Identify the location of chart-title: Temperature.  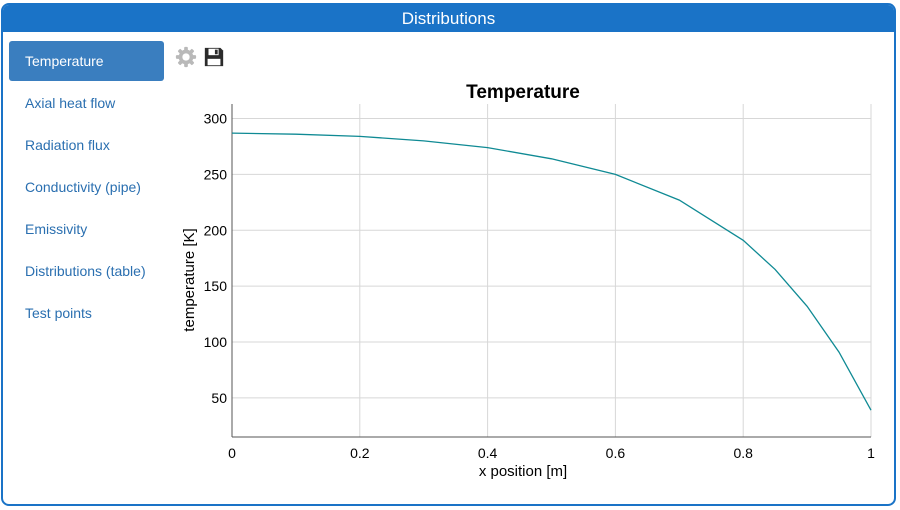
(523, 92).